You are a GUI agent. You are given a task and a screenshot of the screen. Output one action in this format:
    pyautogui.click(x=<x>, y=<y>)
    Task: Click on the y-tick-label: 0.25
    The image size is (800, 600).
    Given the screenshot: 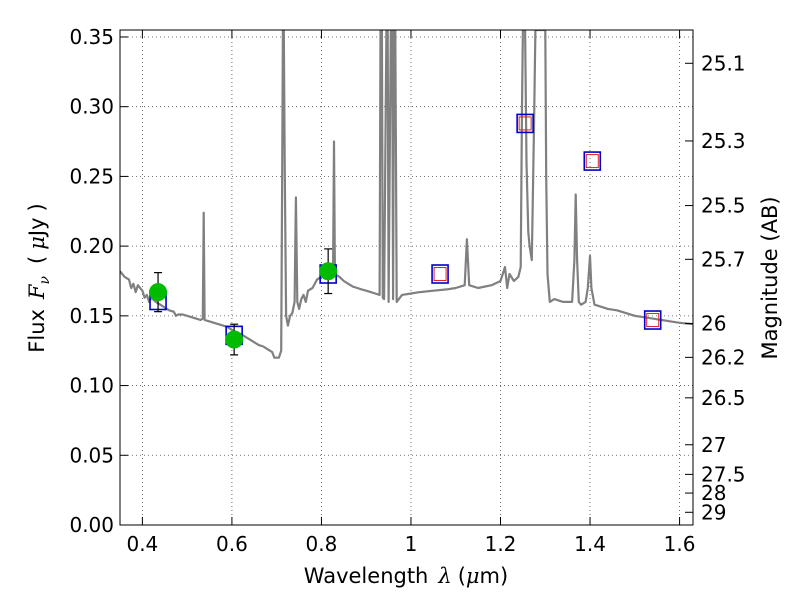 What is the action you would take?
    pyautogui.click(x=91, y=176)
    